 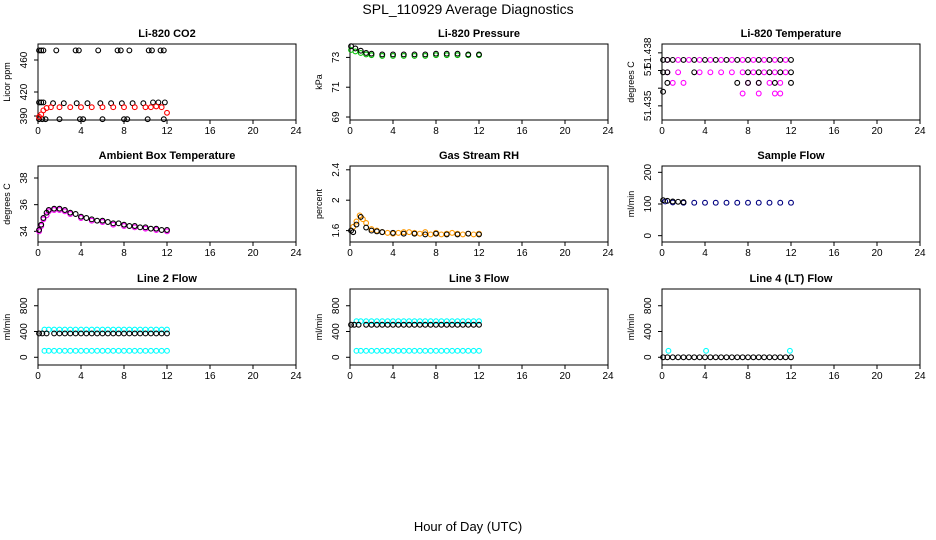 I want to click on chart-panel: Li-820 Pressure kPa 0 4 8 12 16 20 24 69 71 73, so click(x=464, y=82).